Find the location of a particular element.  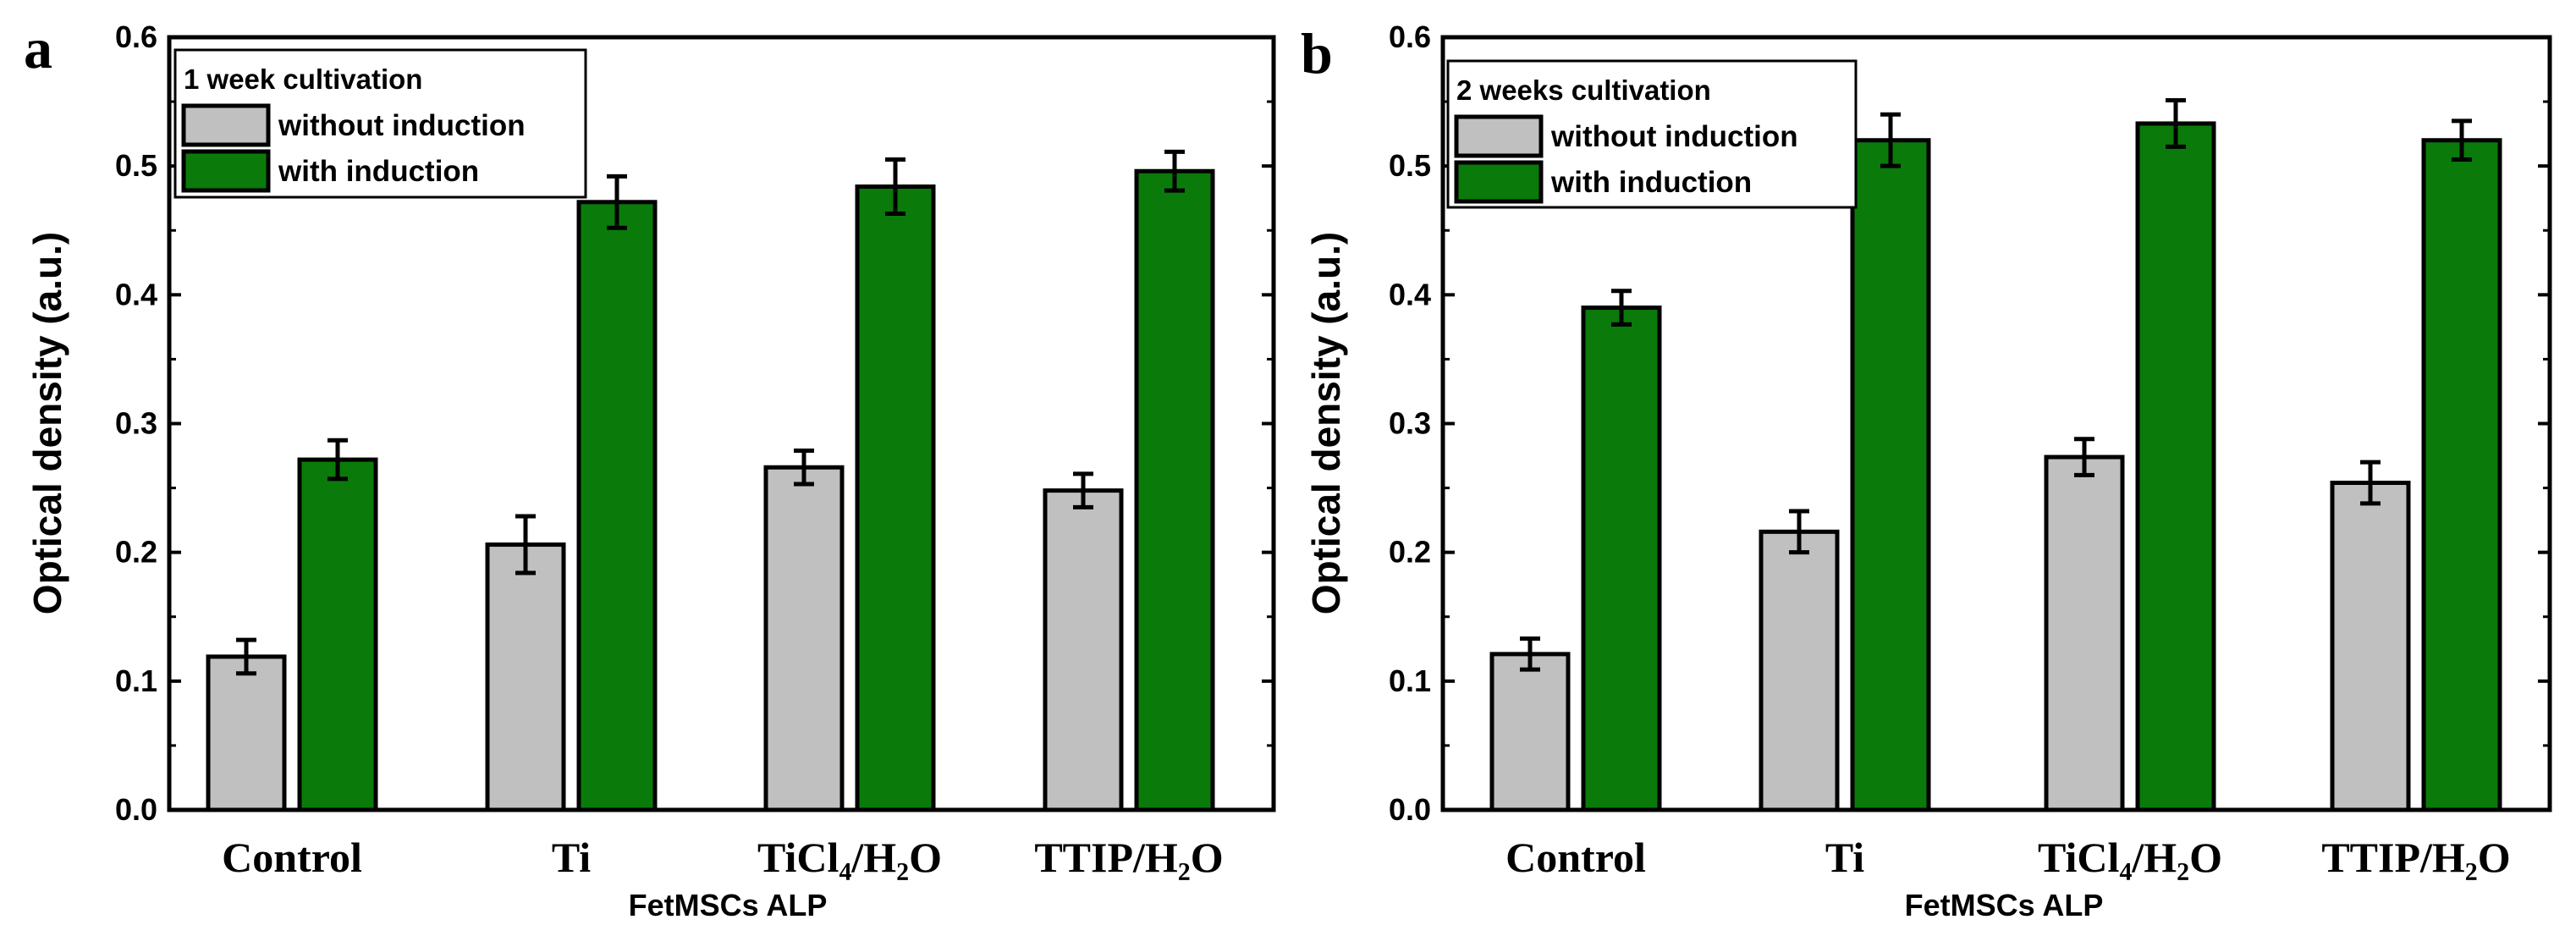

panel-letter: a is located at coordinates (38, 48).